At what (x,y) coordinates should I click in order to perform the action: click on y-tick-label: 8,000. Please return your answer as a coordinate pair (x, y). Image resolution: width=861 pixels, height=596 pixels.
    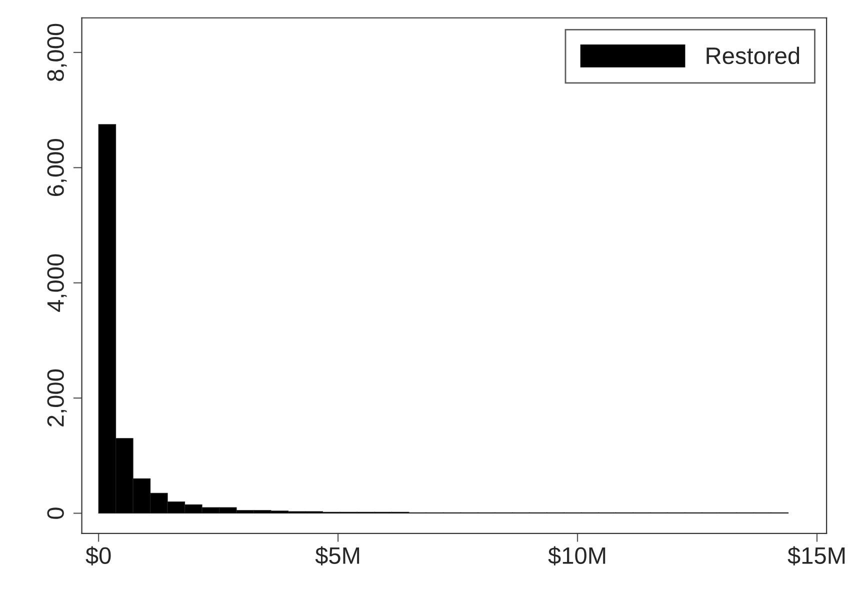
    Looking at the image, I should click on (57, 52).